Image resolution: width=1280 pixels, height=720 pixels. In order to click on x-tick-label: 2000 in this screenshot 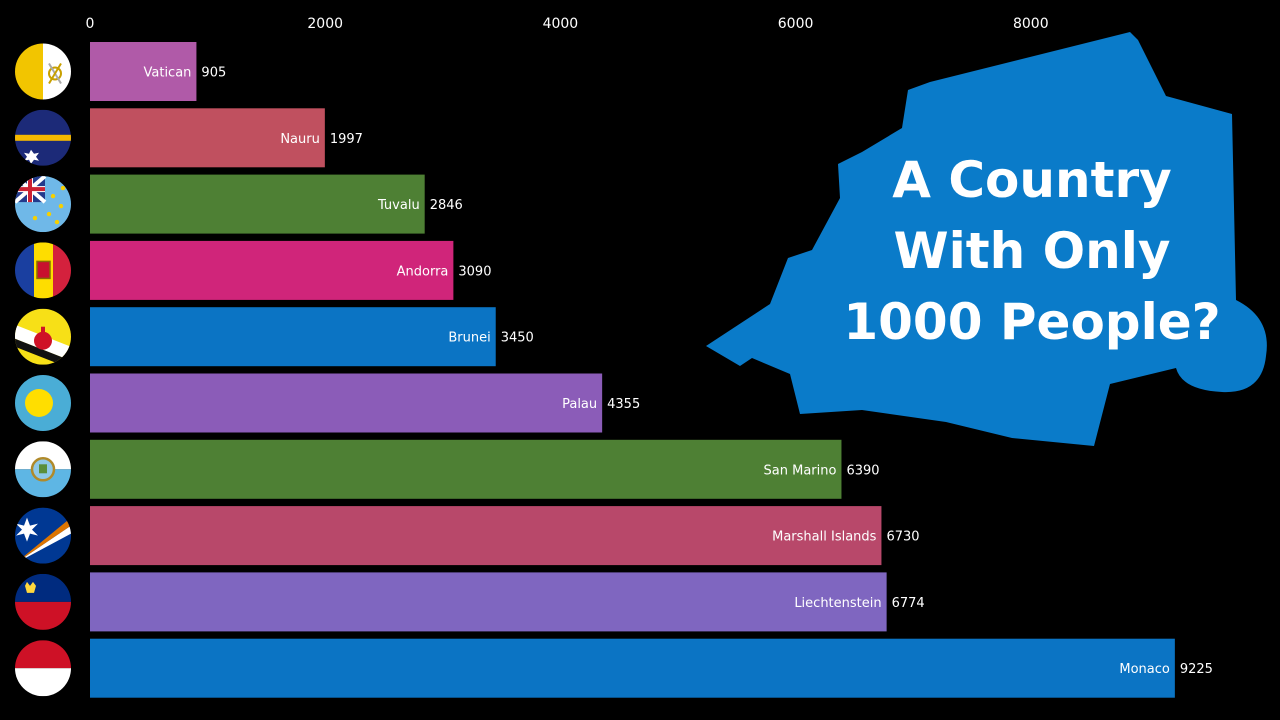, I will do `click(325, 24)`.